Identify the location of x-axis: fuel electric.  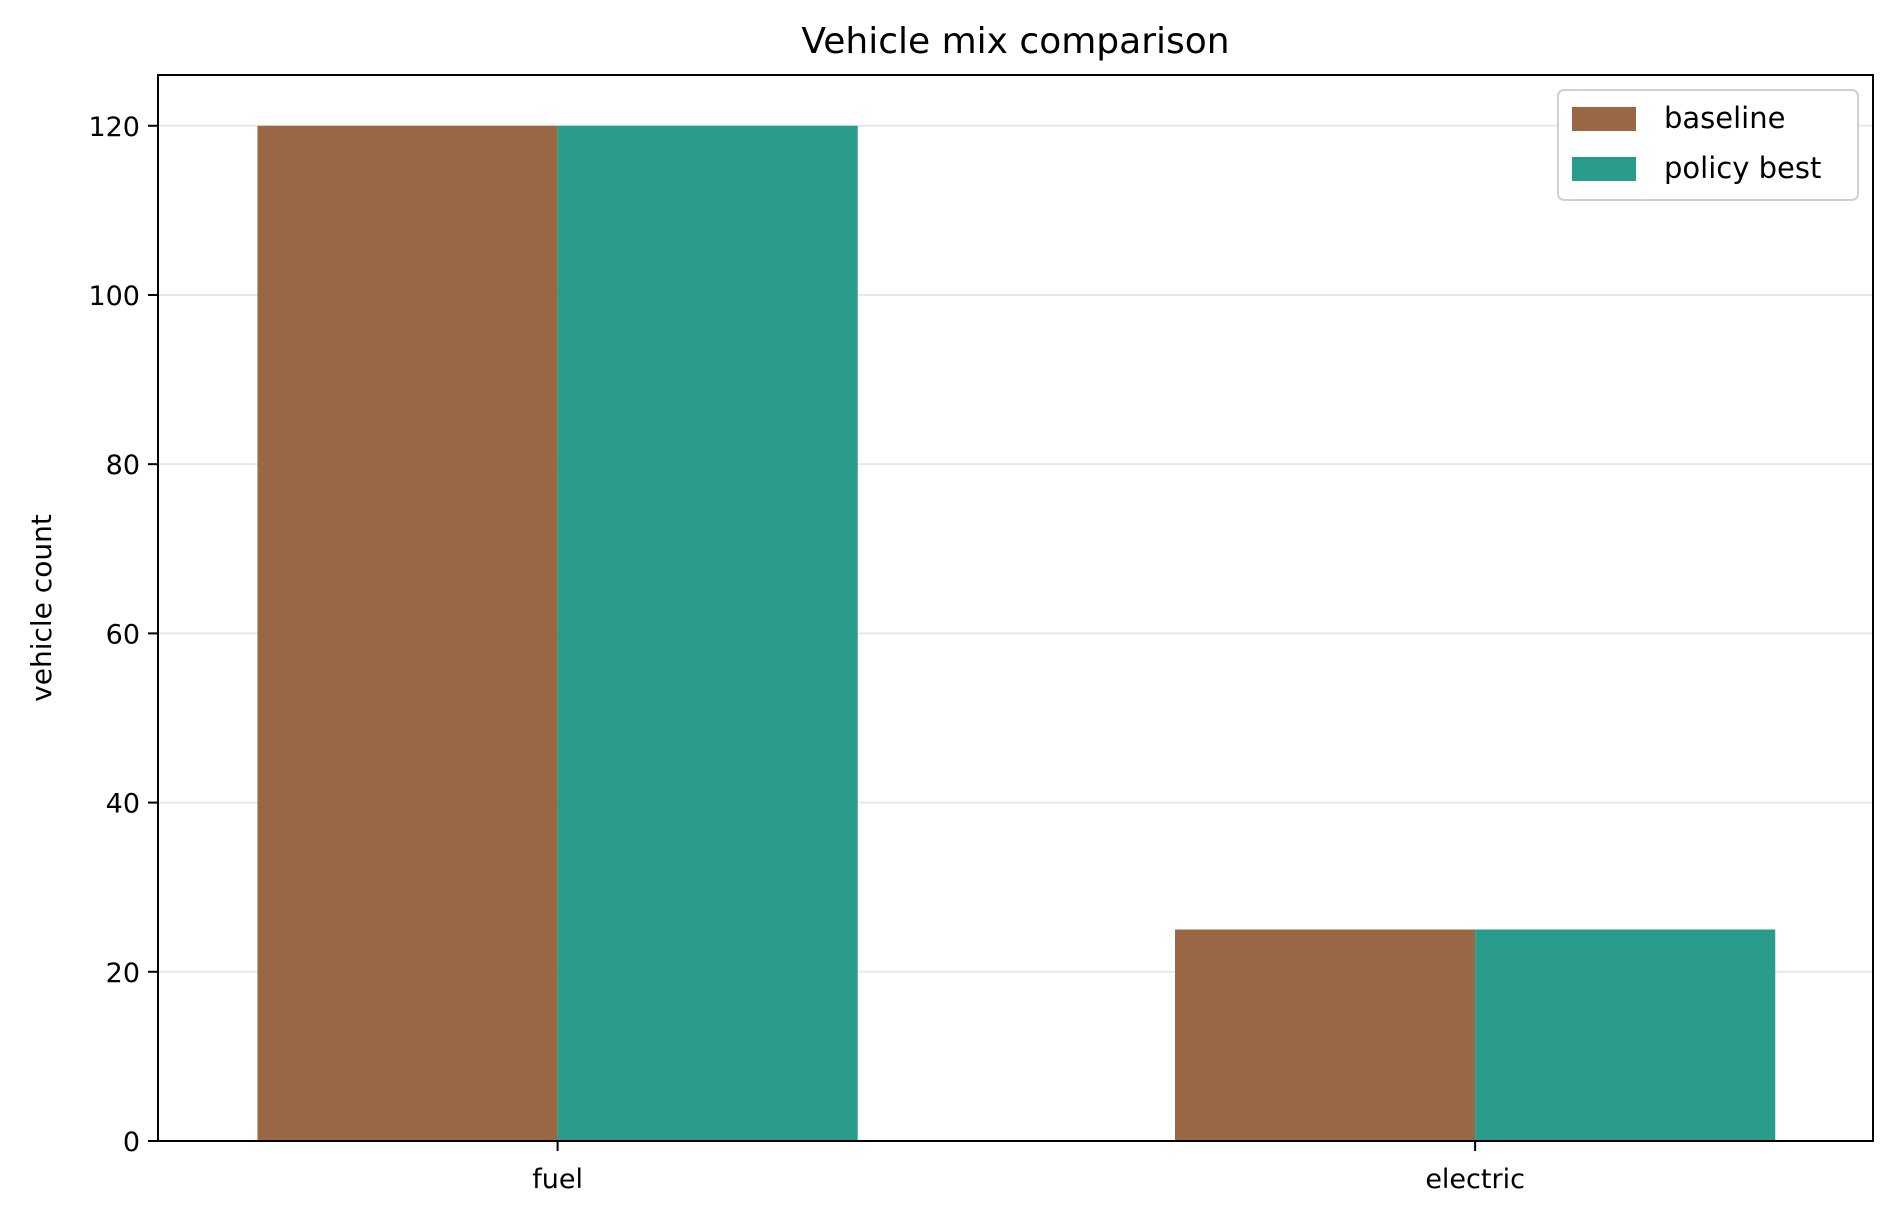
(1028, 1168).